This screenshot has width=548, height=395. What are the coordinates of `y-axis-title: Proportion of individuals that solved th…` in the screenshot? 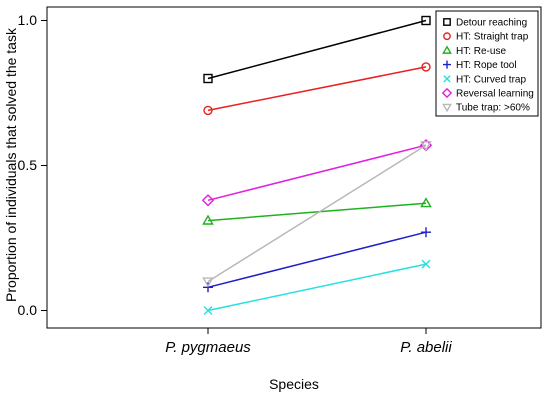 It's located at (11, 164).